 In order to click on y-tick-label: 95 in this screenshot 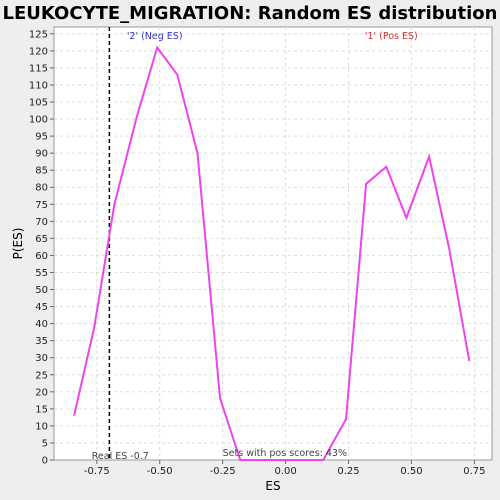, I will do `click(41, 137)`.